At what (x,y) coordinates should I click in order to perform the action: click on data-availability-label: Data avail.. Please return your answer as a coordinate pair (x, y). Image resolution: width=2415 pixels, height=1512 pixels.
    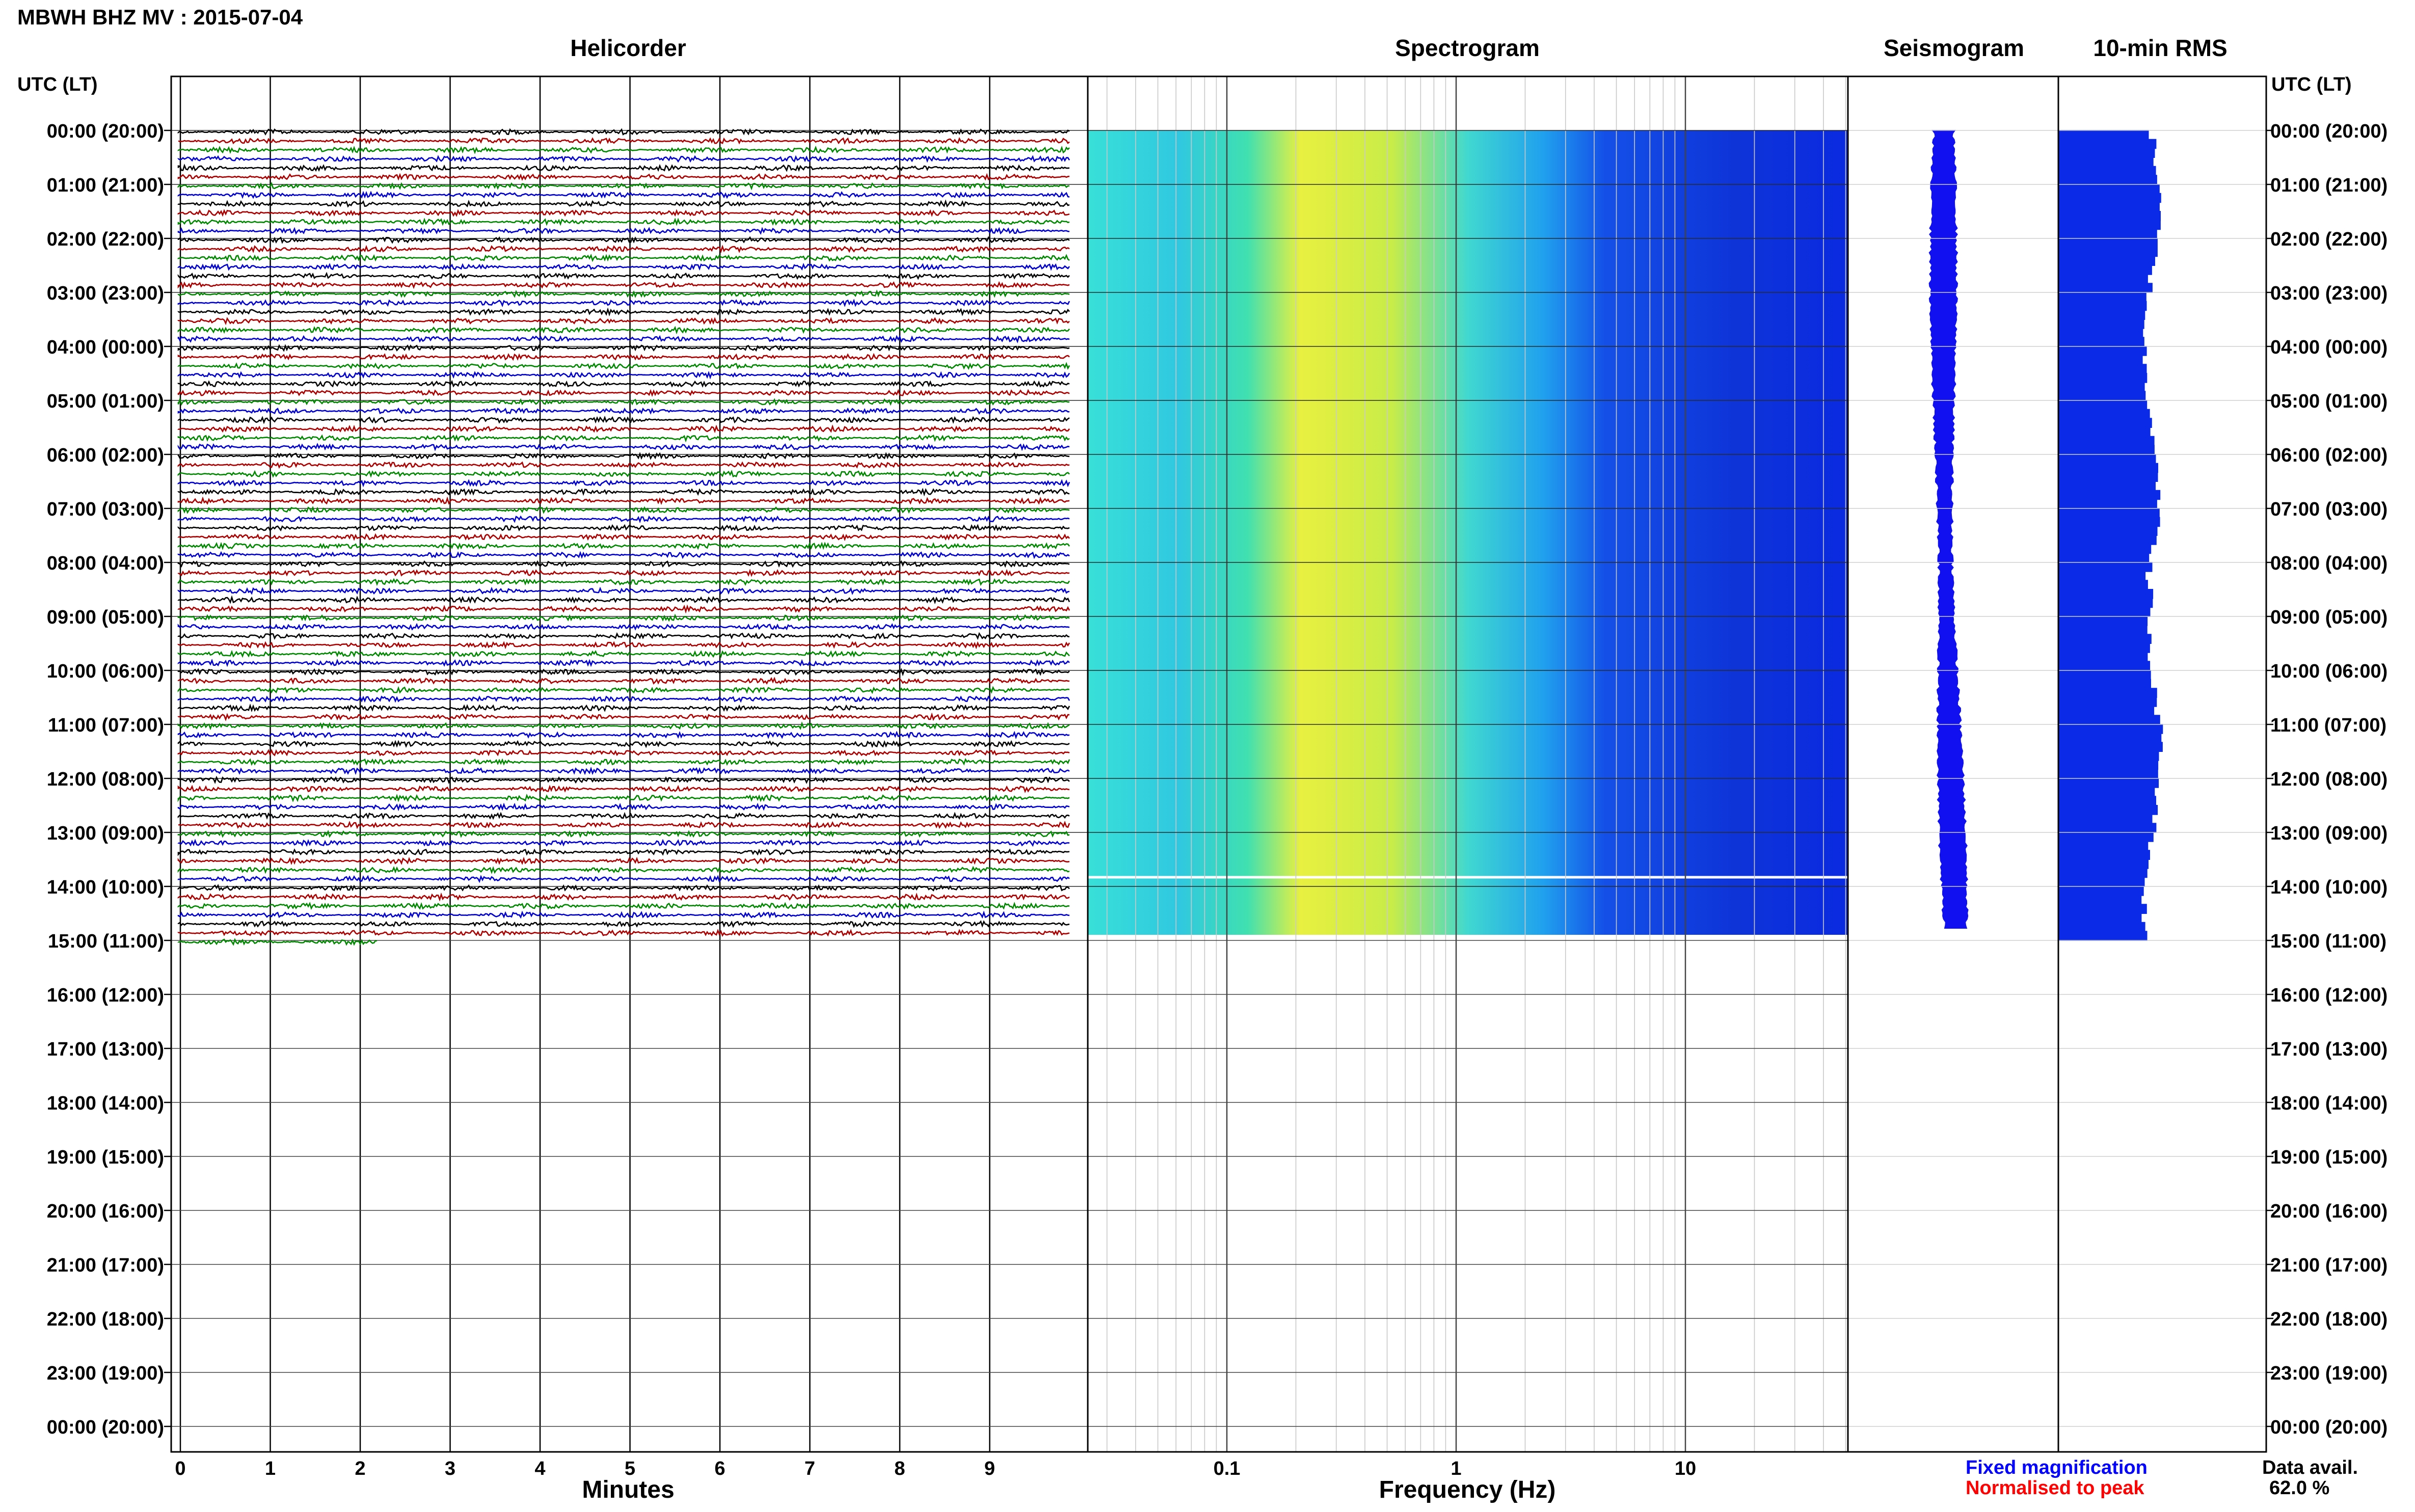
    Looking at the image, I should click on (2310, 1467).